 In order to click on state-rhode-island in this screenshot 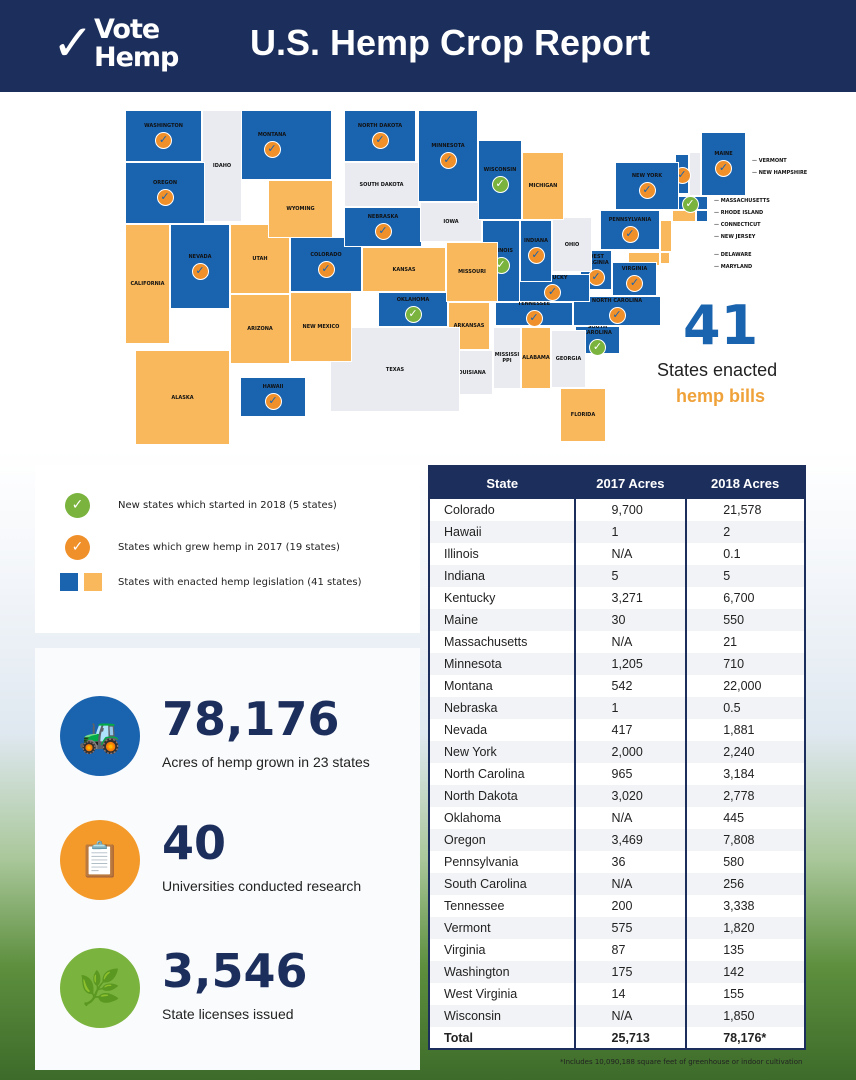, I will do `click(702, 216)`.